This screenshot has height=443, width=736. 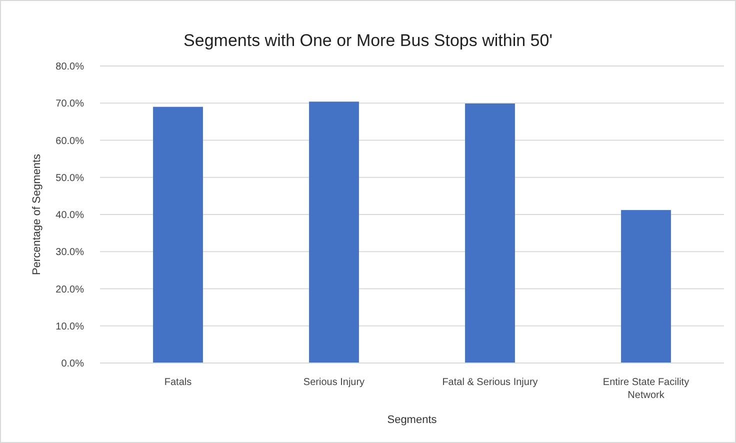 I want to click on y-tick-label: 60.0%, so click(x=70, y=141).